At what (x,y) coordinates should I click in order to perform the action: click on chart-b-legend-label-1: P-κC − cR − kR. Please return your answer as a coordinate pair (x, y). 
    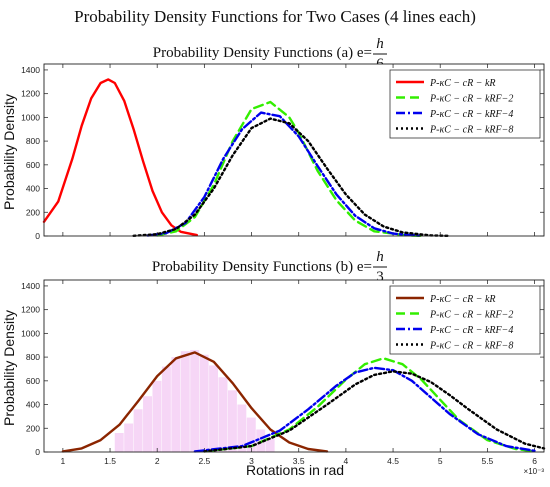
    Looking at the image, I should click on (462, 299).